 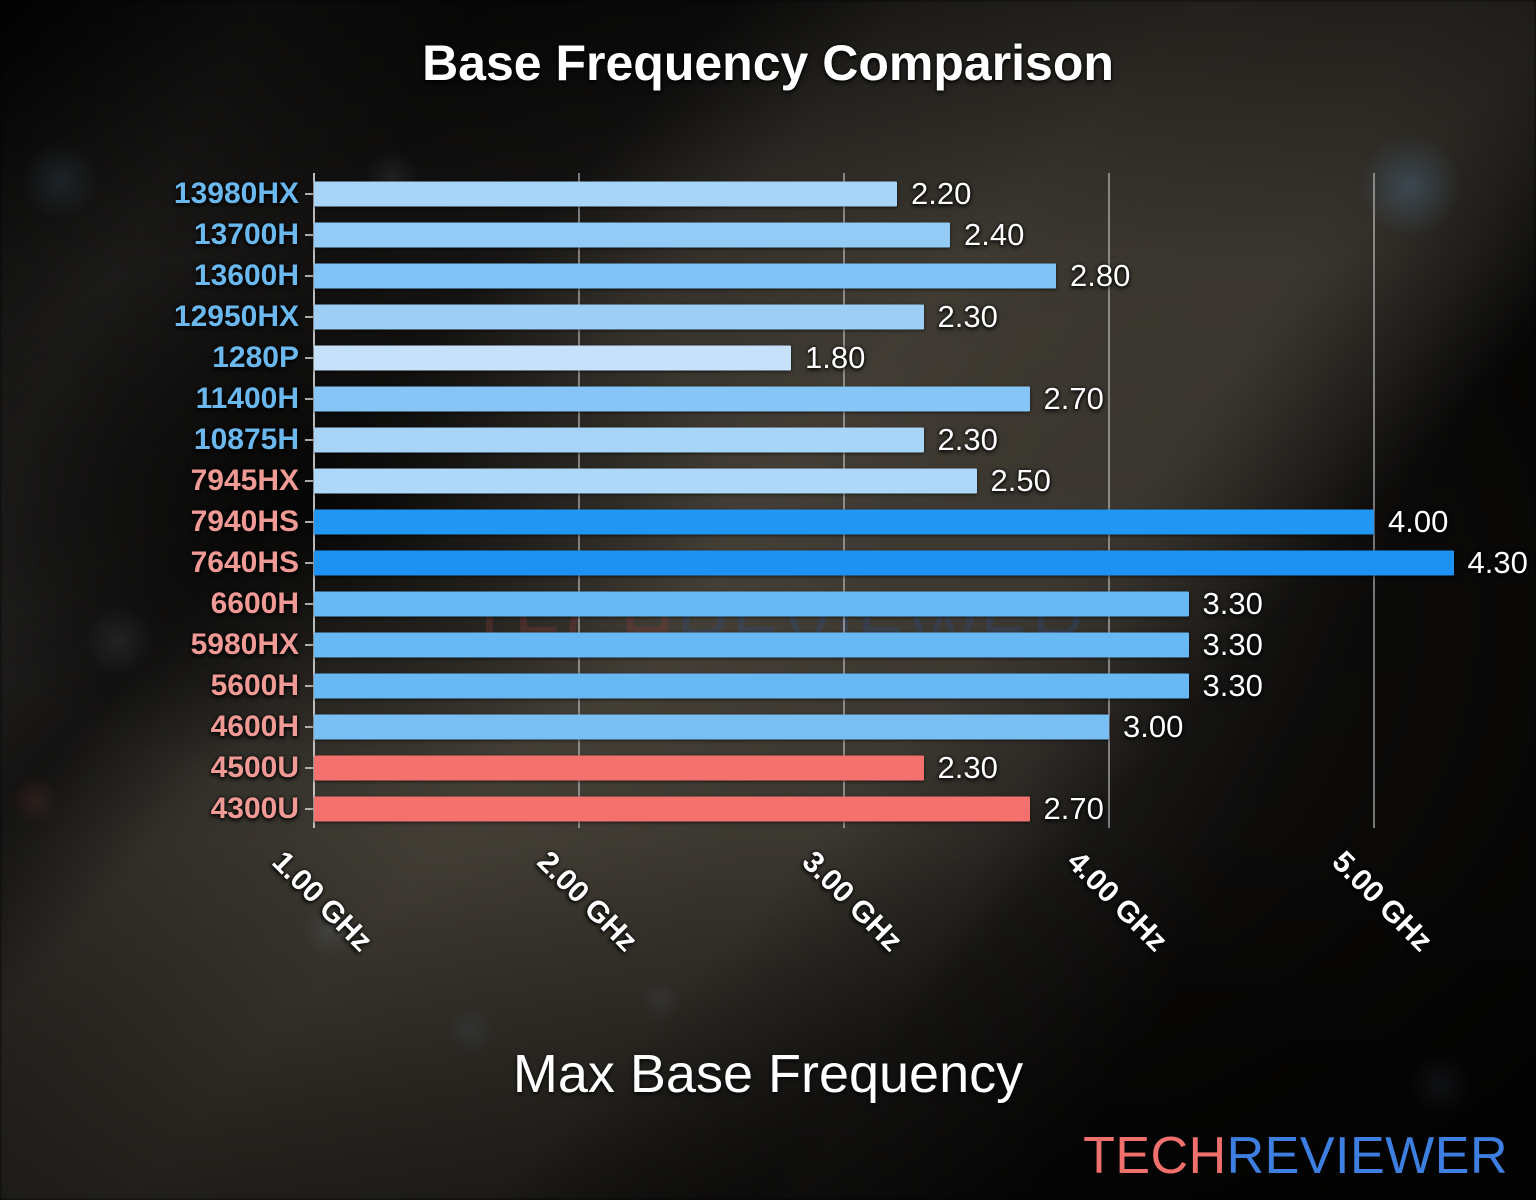 I want to click on bar-row: 7640HS 4.30, so click(x=768, y=562).